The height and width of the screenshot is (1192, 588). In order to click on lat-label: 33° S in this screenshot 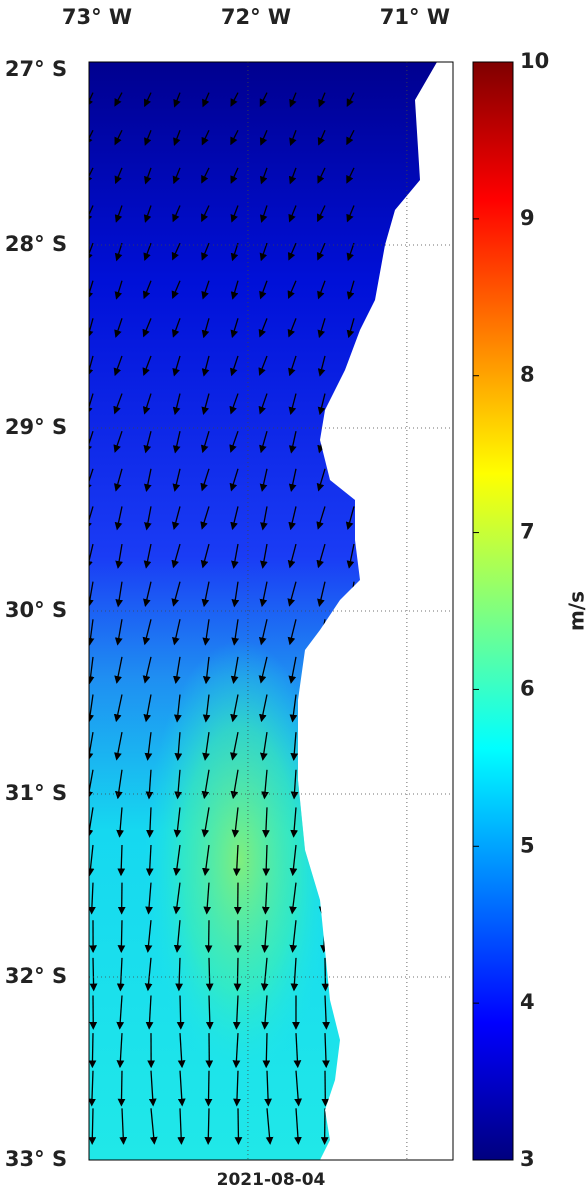, I will do `click(36, 1159)`.